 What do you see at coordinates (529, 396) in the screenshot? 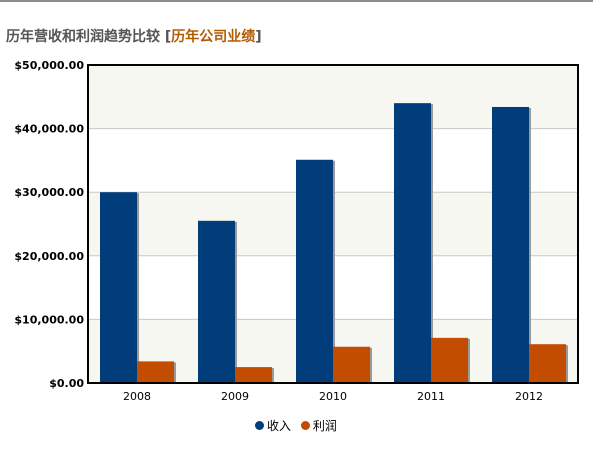
I see `x-tick-label: 2012` at bounding box center [529, 396].